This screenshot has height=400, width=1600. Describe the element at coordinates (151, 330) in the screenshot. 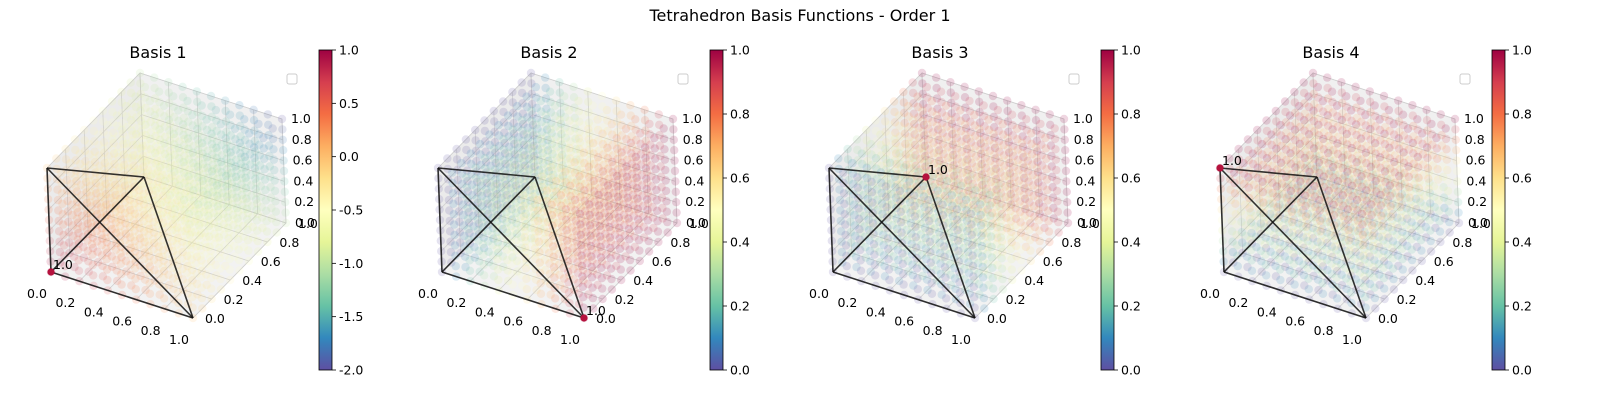

I see `x-tick-label: 0.8` at that location.